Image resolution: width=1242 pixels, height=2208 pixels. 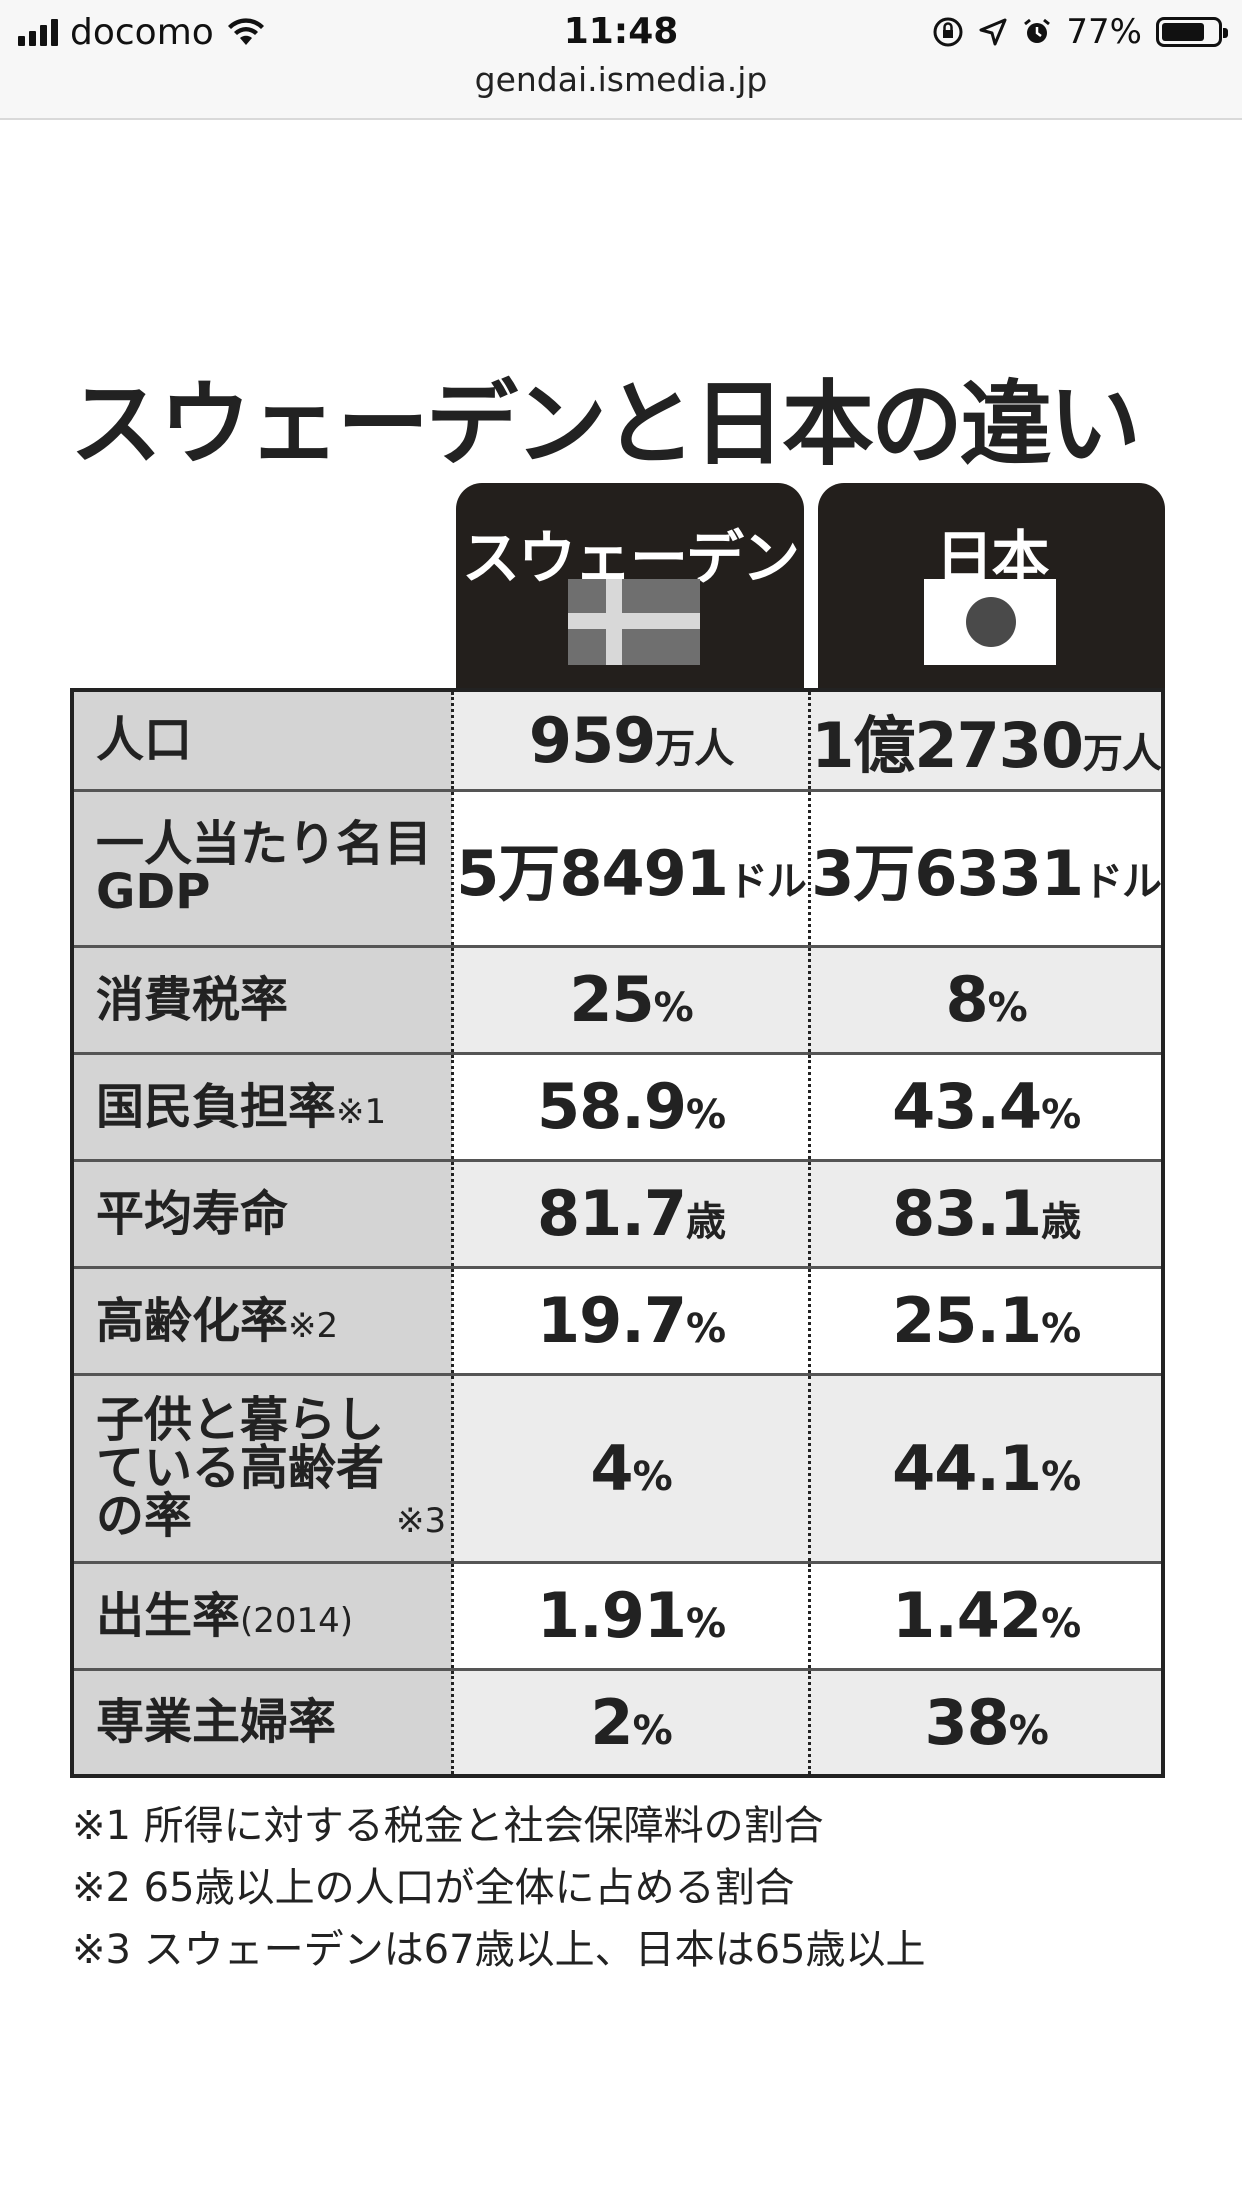 I want to click on sweden-value: 5万8491ドル, so click(x=632, y=867).